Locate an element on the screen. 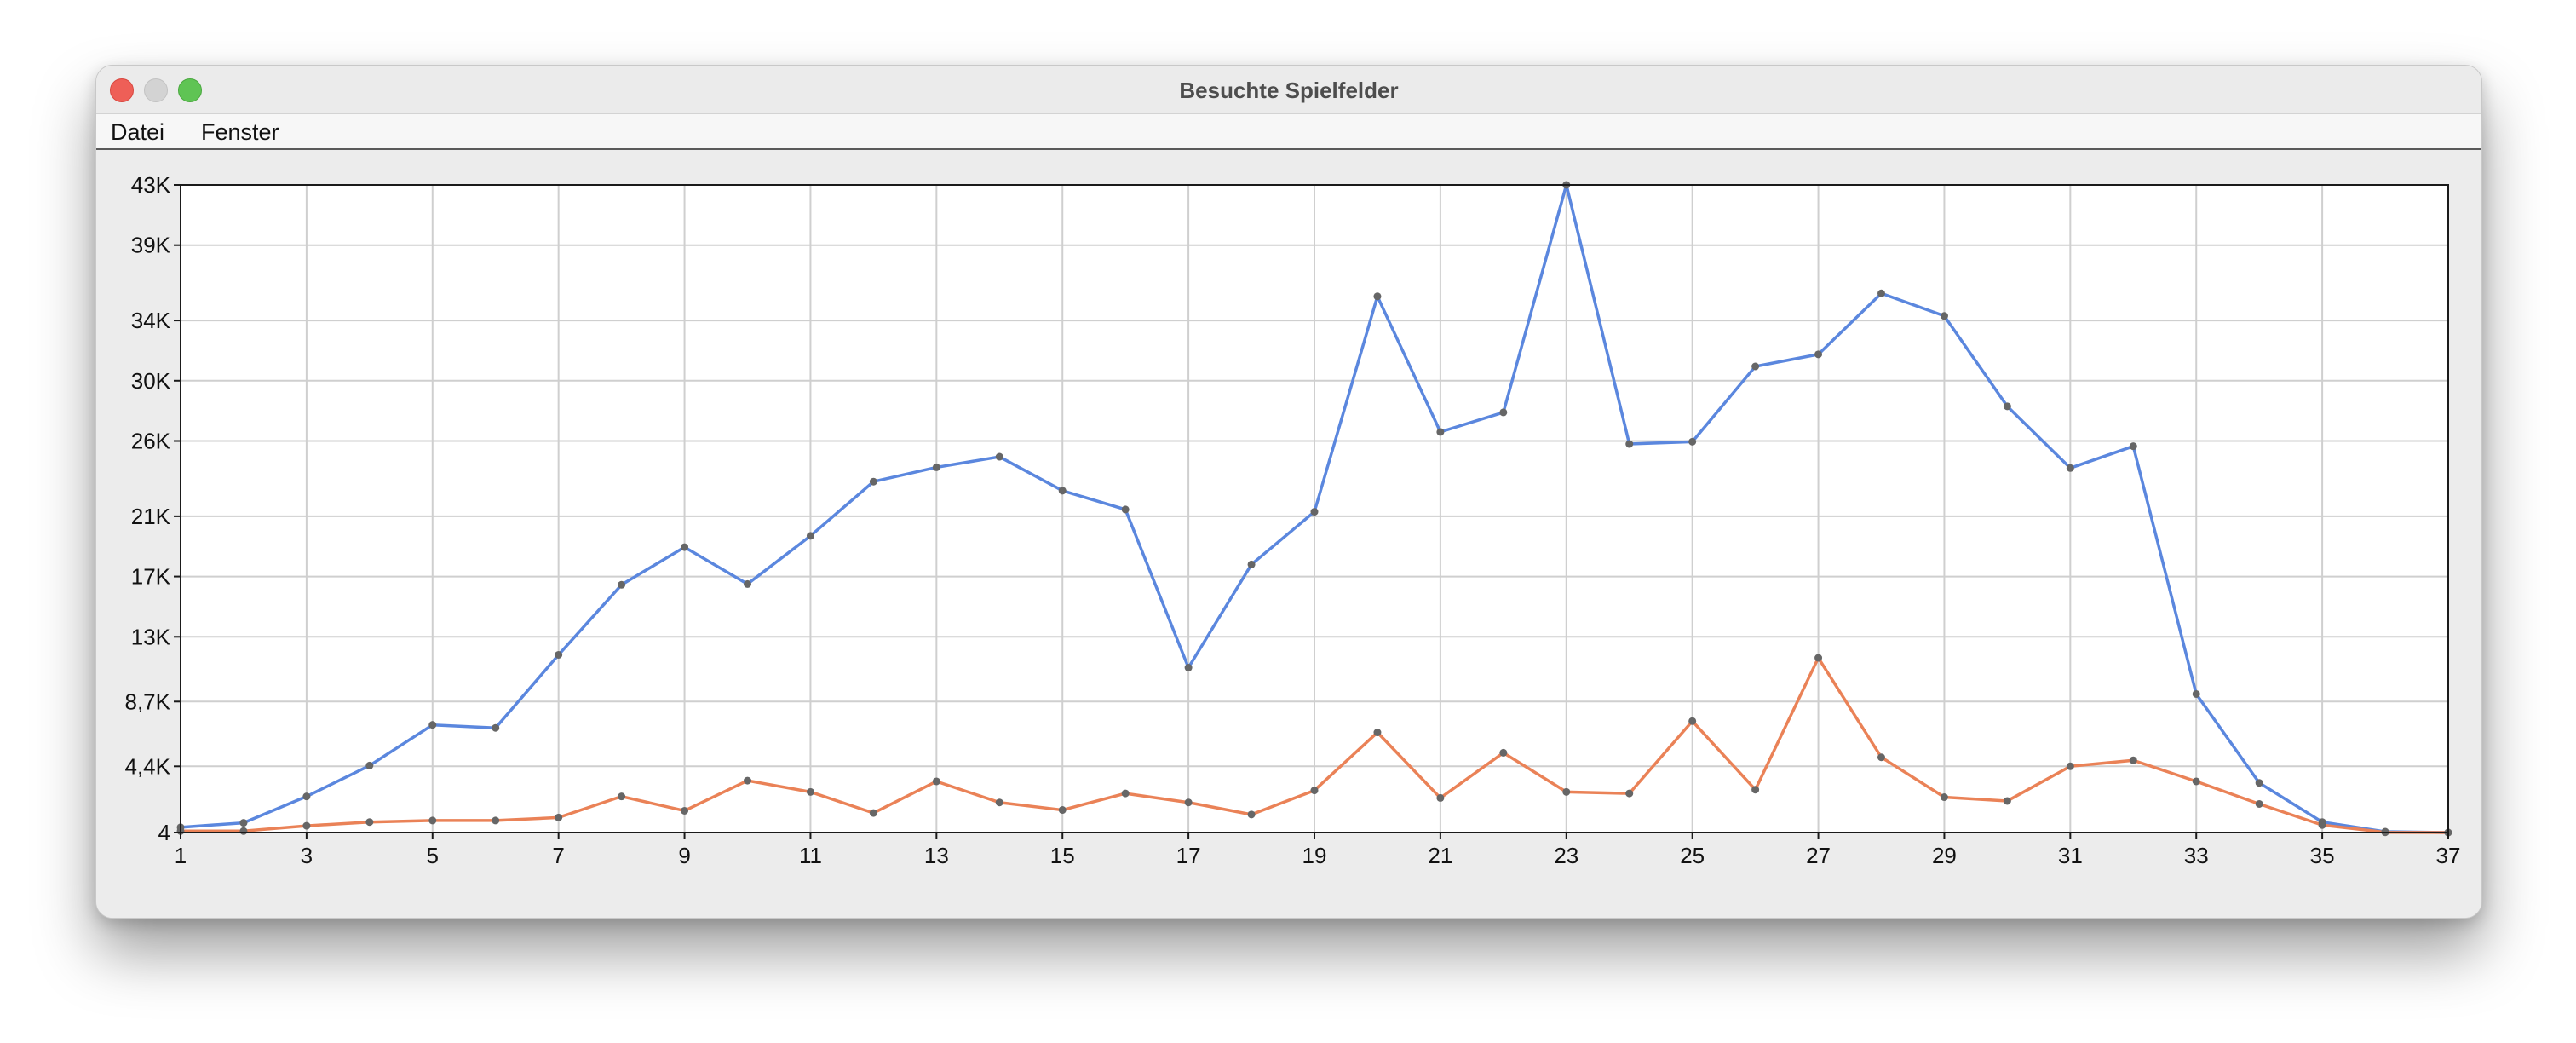 The width and height of the screenshot is (2576, 1043). menu-datei: Datei is located at coordinates (138, 132).